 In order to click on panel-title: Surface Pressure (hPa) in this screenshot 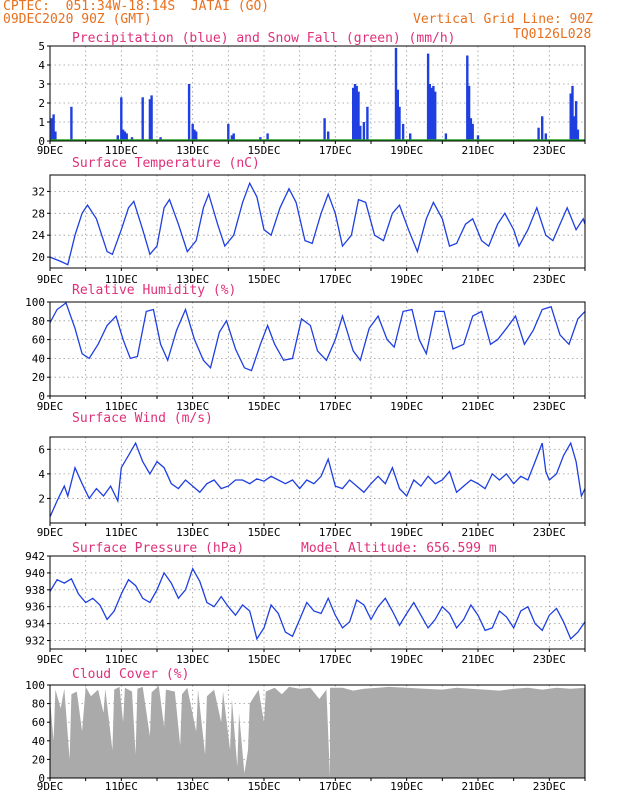, I will do `click(158, 548)`.